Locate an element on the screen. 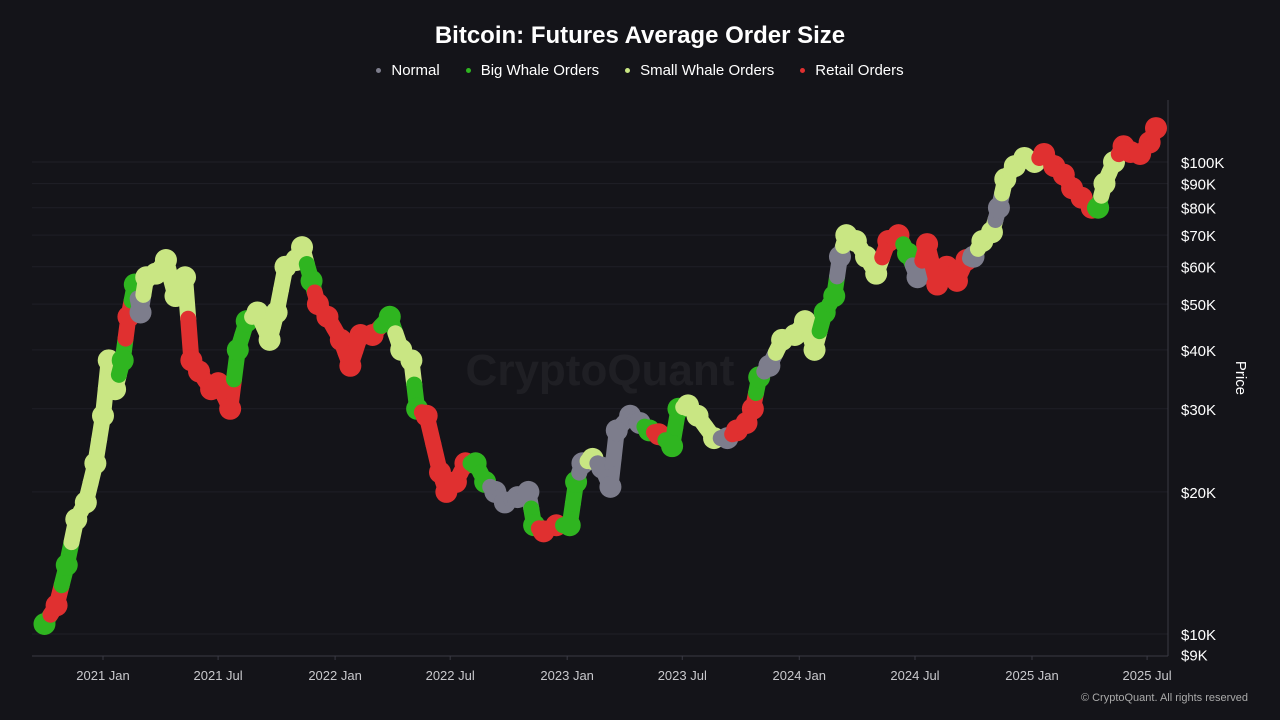 The width and height of the screenshot is (1280, 720). x-tick-label: 2024 Jul is located at coordinates (914, 675).